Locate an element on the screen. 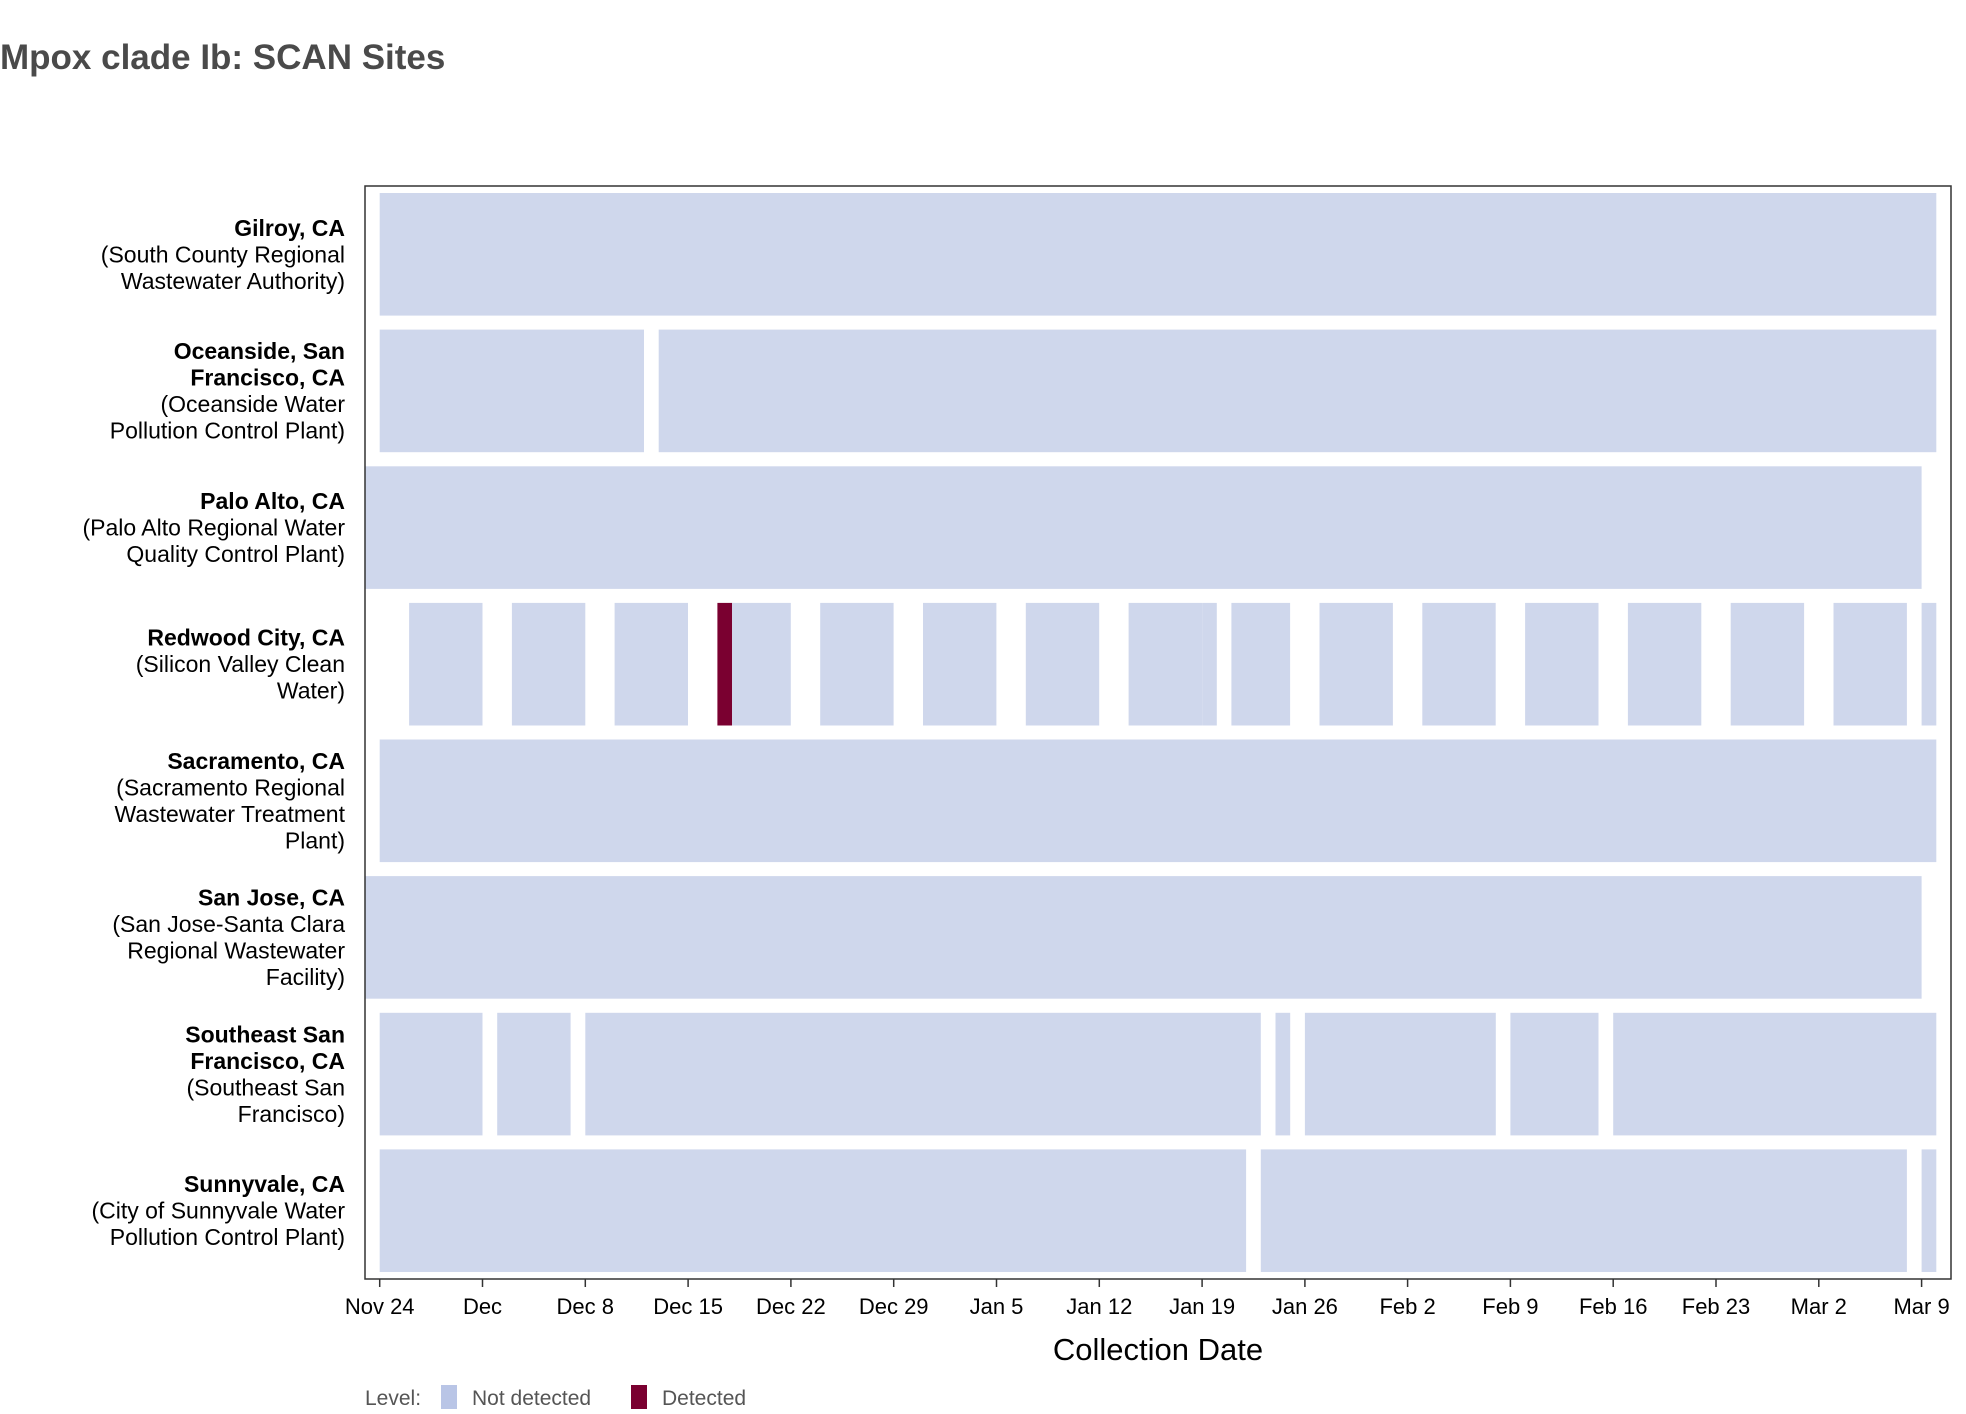  site-name: Redwood City, CA is located at coordinates (246, 638).